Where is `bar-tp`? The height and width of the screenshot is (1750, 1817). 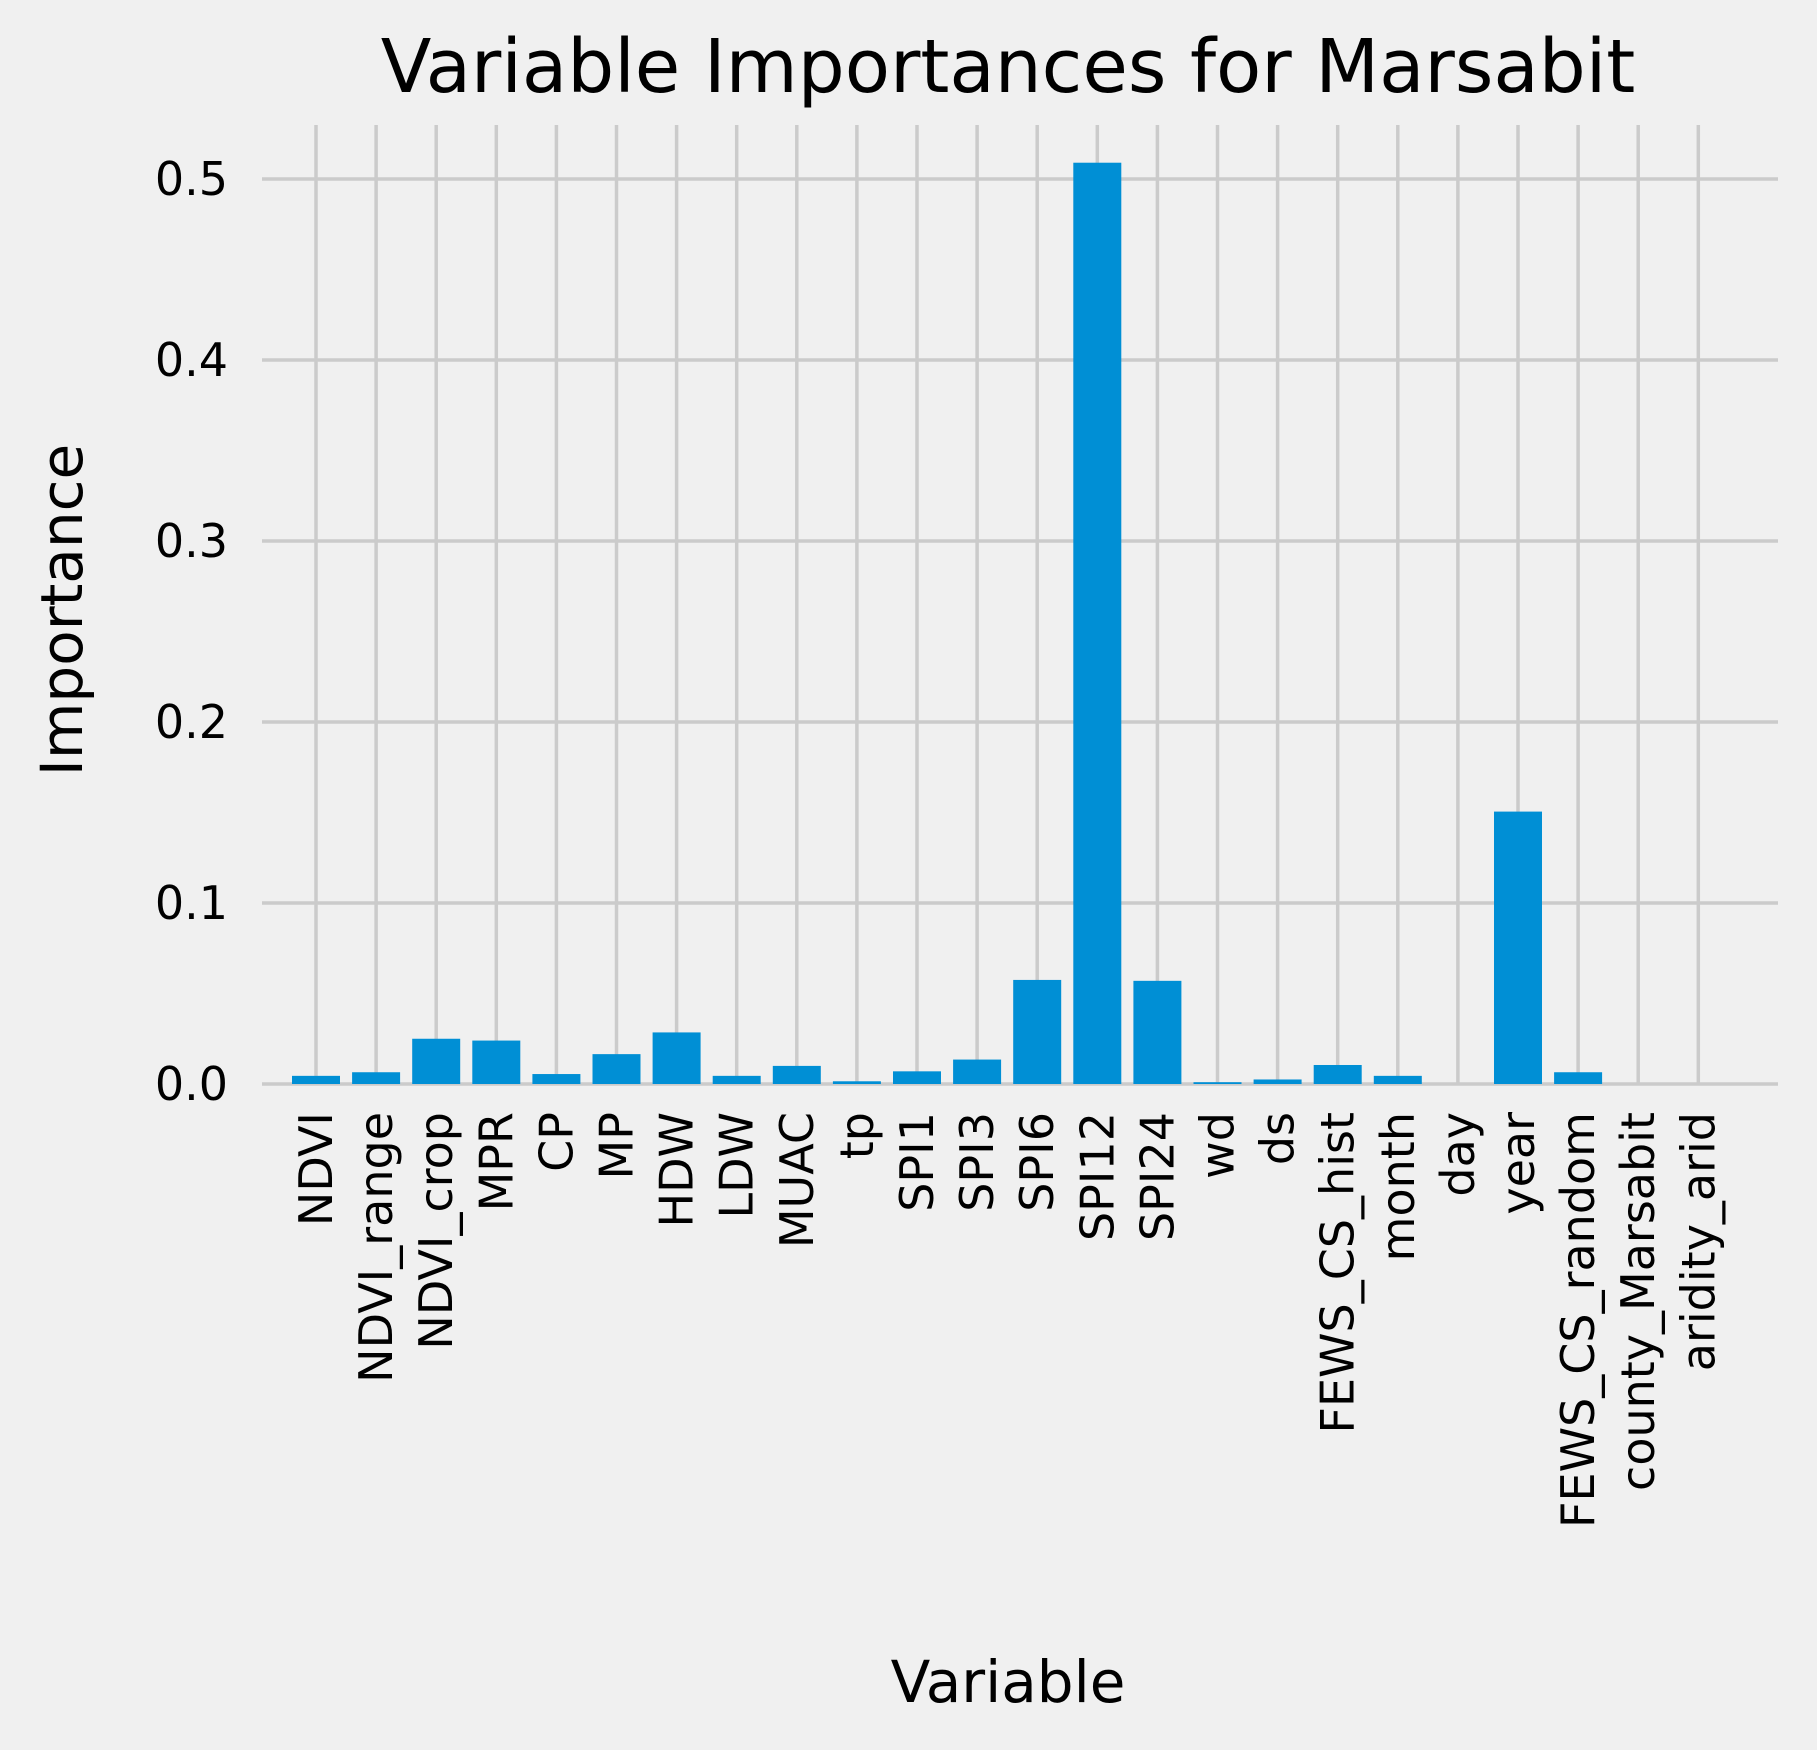 bar-tp is located at coordinates (856, 1082).